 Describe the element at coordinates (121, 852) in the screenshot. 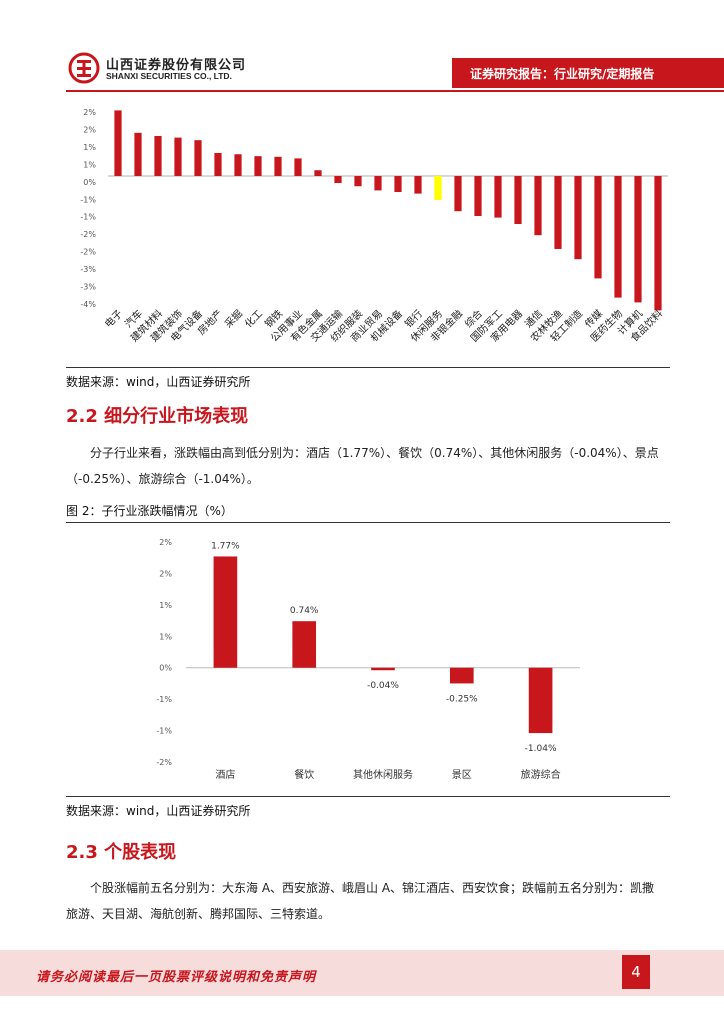

I see `section-heading-2-3: 2.3 个股表现` at that location.